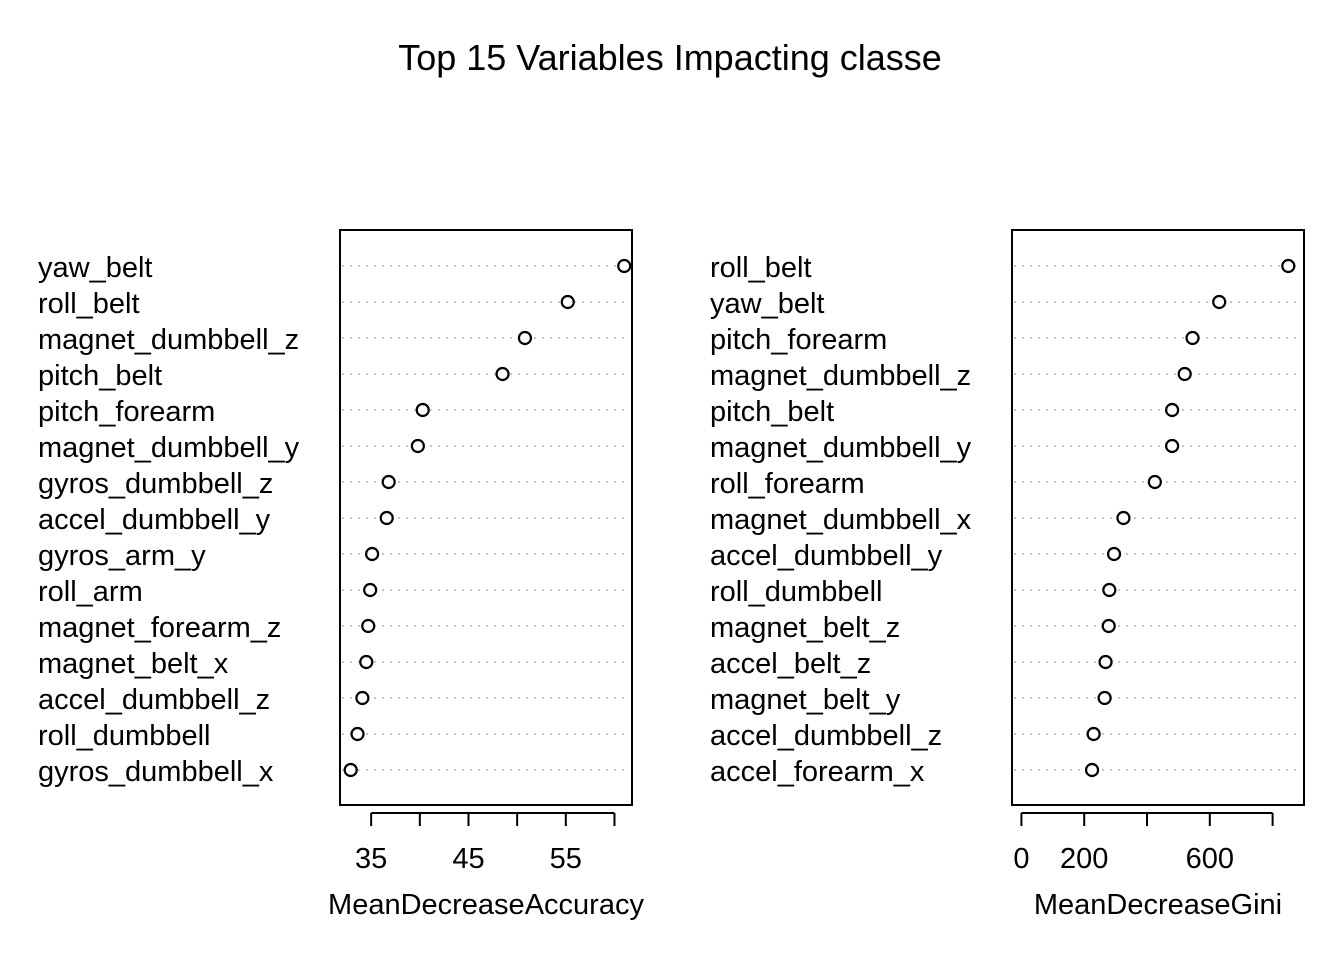 Image resolution: width=1344 pixels, height=960 pixels. Describe the element at coordinates (1021, 859) in the screenshot. I see `gini-x-tick-label: 0` at that location.